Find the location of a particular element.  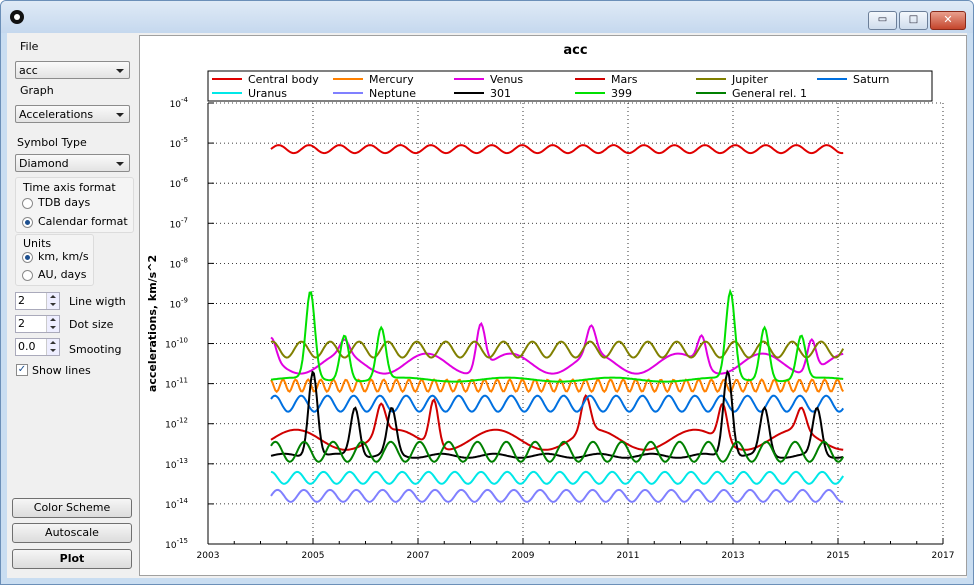

radio-km-kms is located at coordinates (27, 257).